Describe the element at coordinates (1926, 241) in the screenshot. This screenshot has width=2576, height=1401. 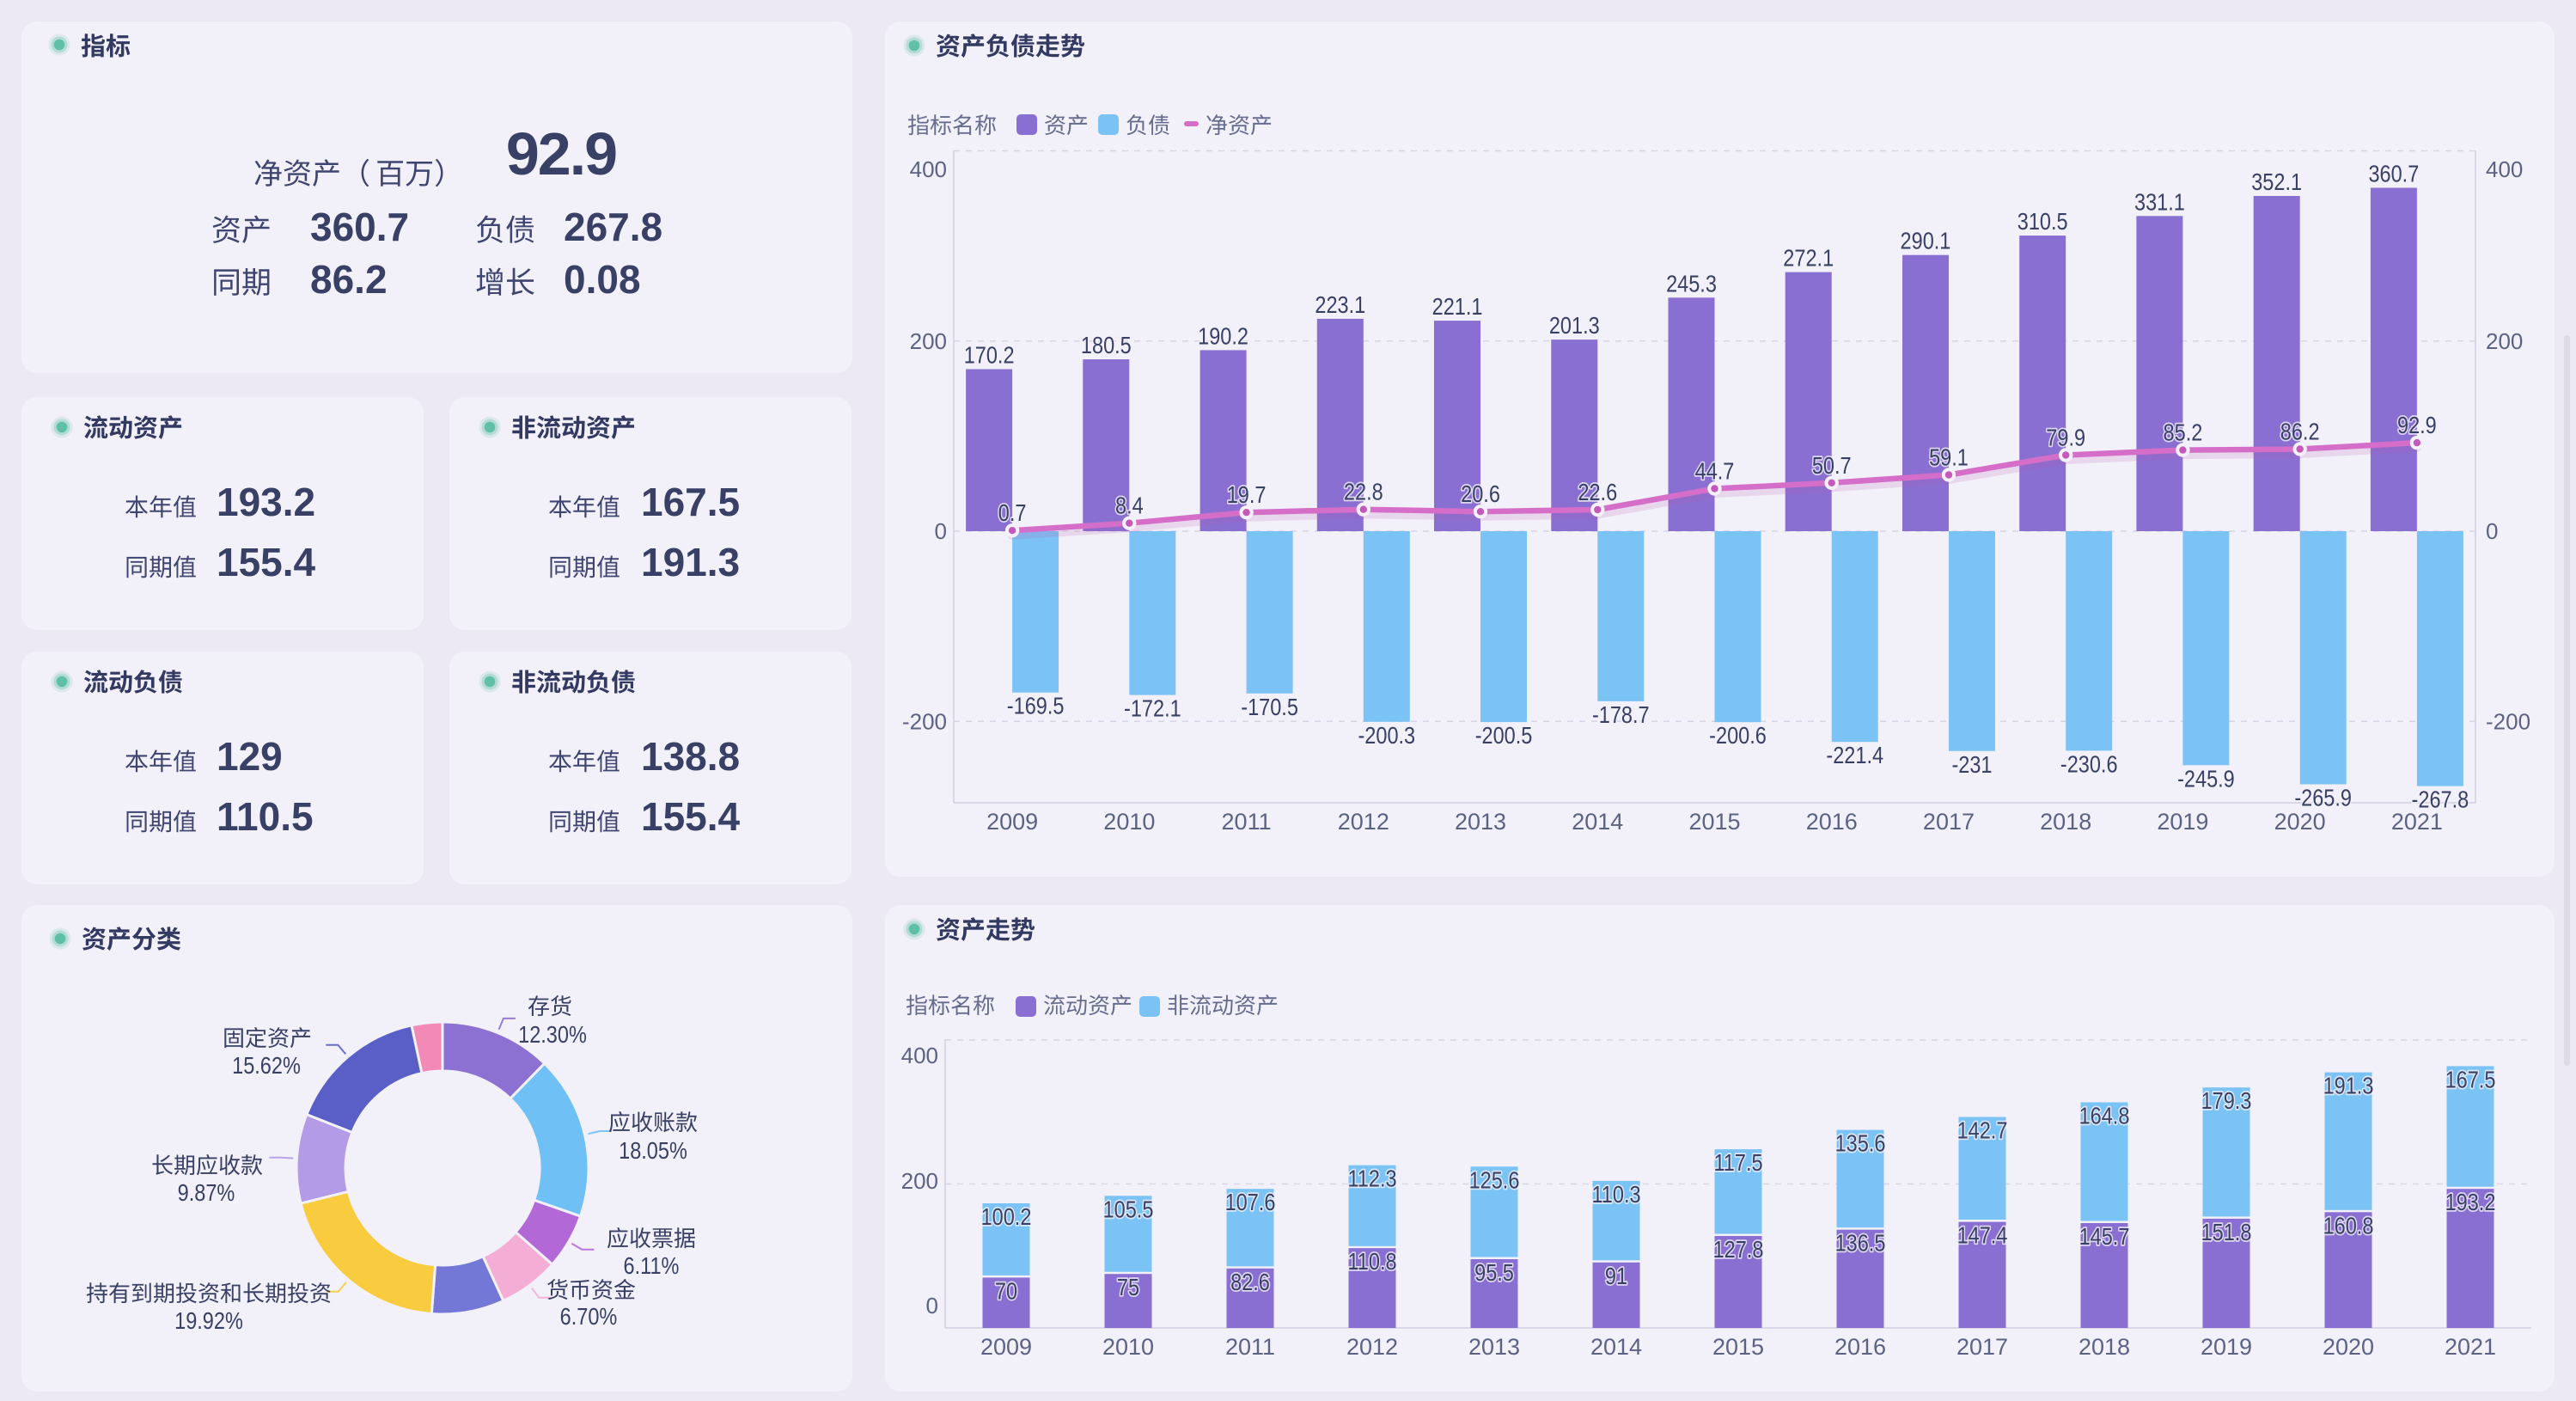
I see `svg-text: 290.1` at that location.